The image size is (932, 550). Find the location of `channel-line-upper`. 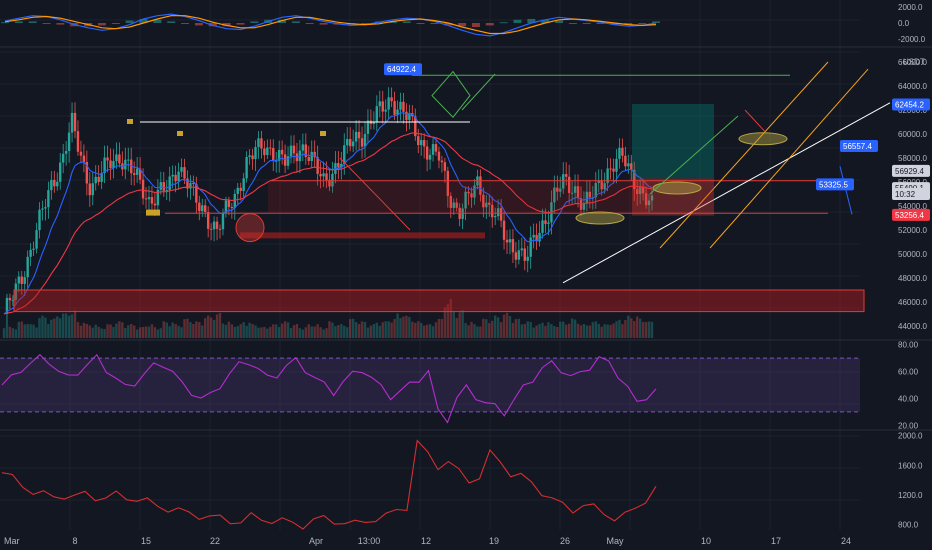

channel-line-upper is located at coordinates (744, 155).